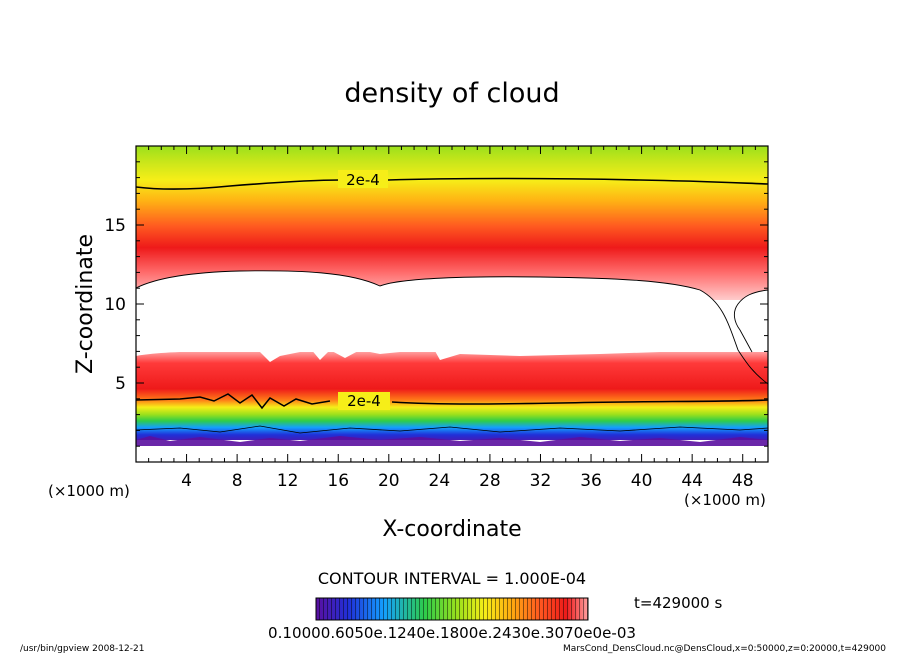 Image resolution: width=904 pixels, height=654 pixels. I want to click on lower-cloud-top-edge, so click(452, 352).